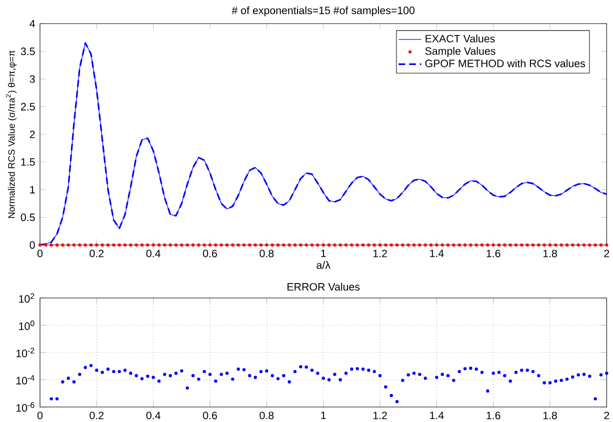  Describe the element at coordinates (28, 106) in the screenshot. I see `y-tick-label: 2.5` at that location.